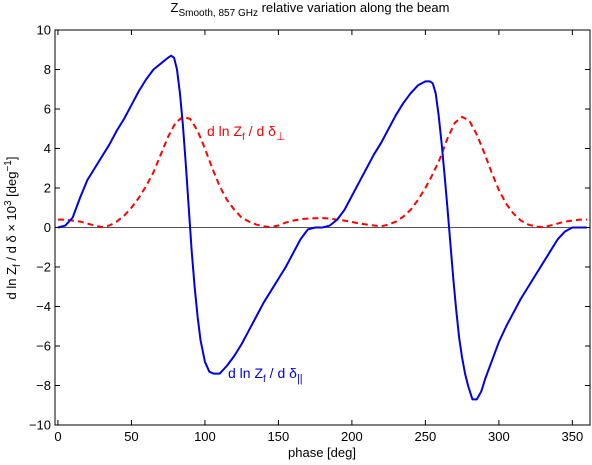  Describe the element at coordinates (47, 148) in the screenshot. I see `y-tick-label: 4` at that location.